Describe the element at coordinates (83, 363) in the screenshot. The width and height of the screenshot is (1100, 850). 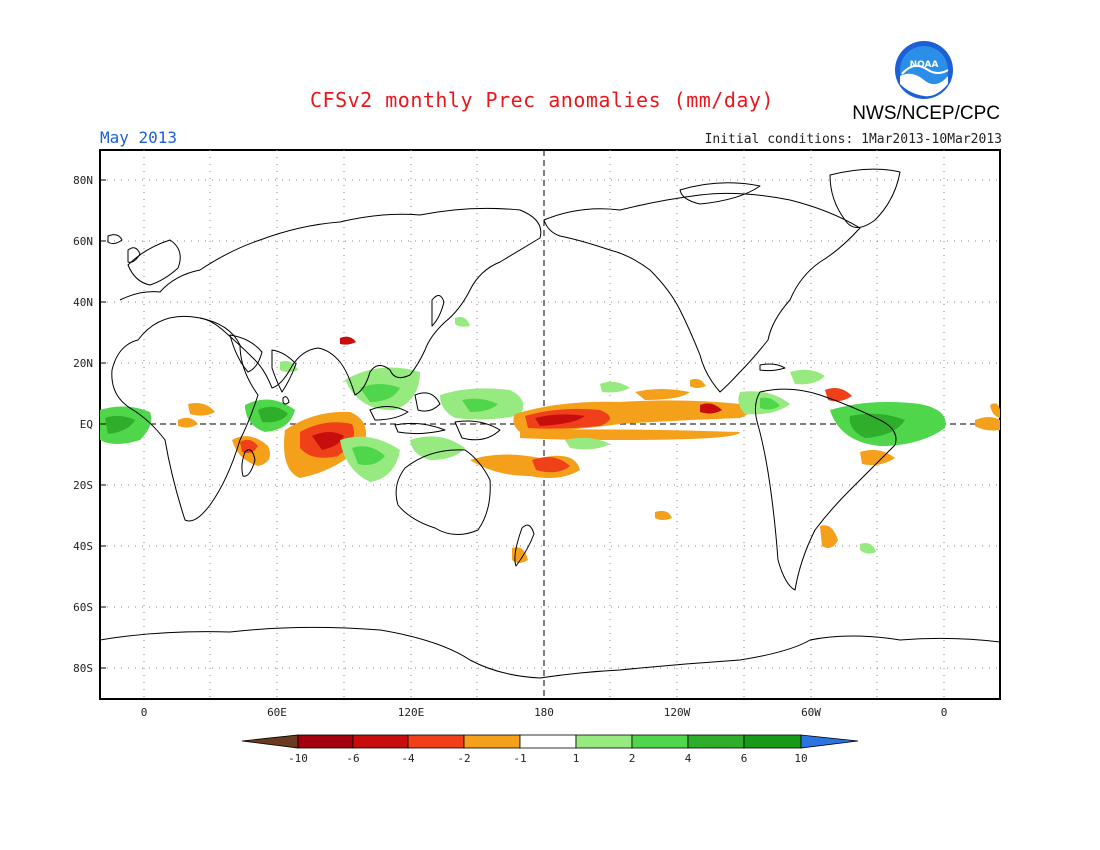
I see `lat-tick: 20N` at that location.